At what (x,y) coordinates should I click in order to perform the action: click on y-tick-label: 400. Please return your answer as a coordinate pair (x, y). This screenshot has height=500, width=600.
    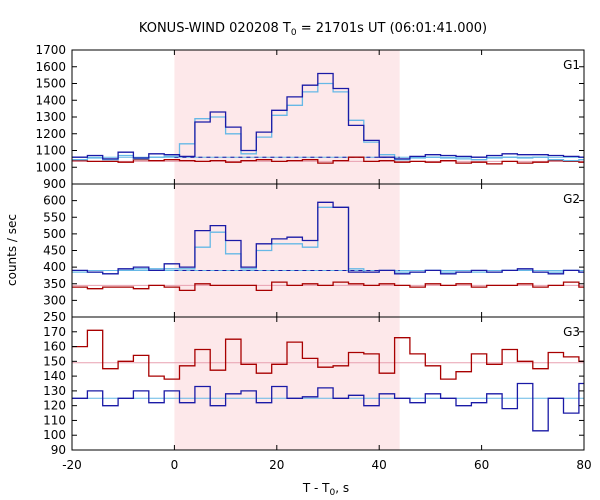
    Looking at the image, I should click on (54, 267).